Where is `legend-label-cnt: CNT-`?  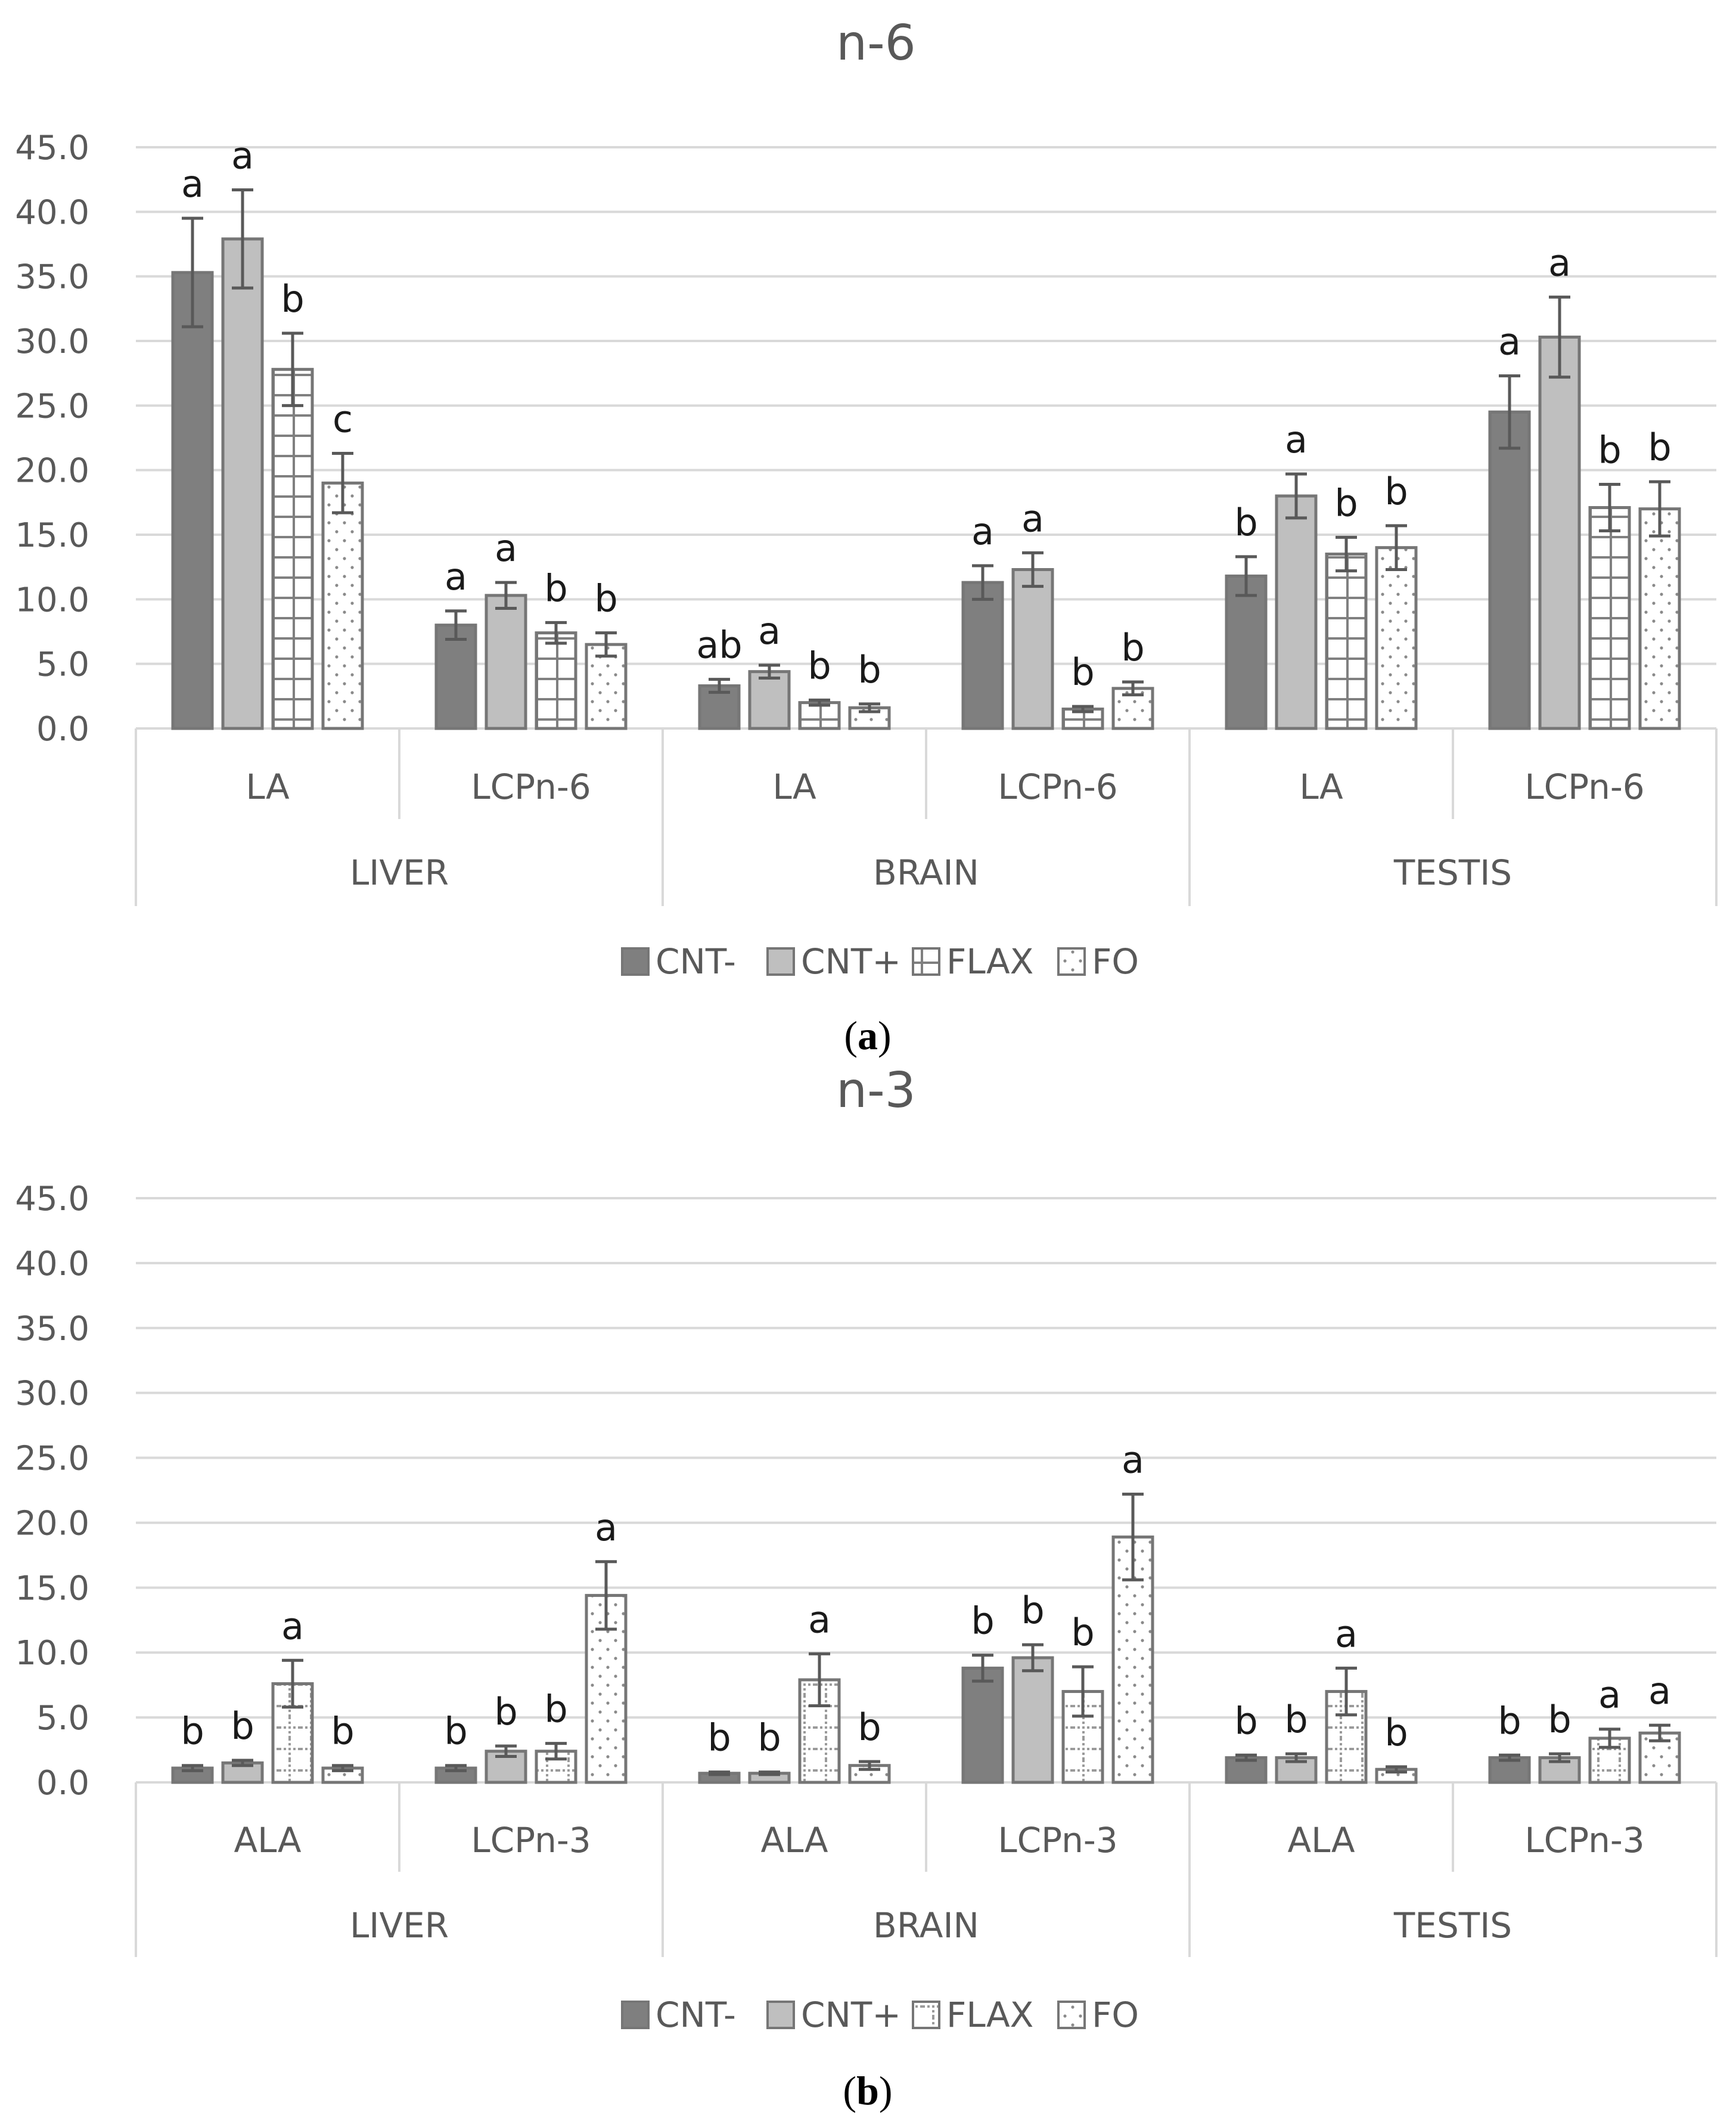 legend-label-cnt: CNT- is located at coordinates (696, 2015).